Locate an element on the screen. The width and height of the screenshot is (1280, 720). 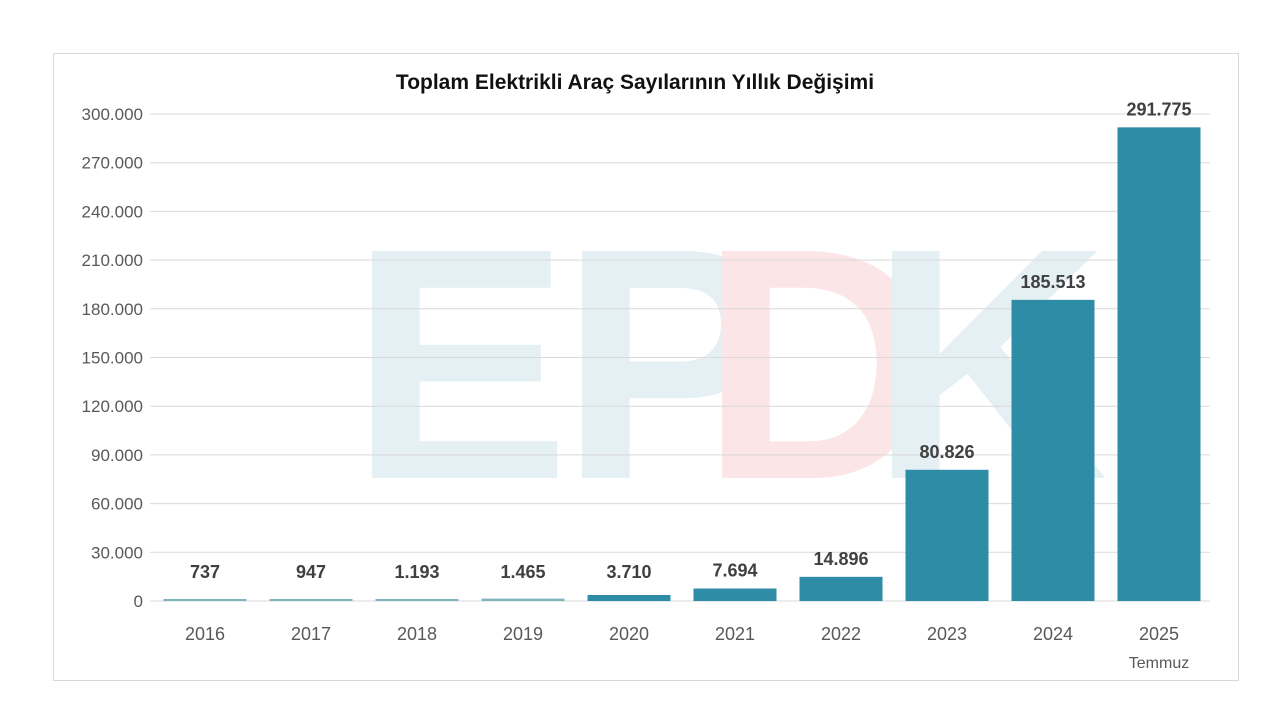
data-label: 1.193 is located at coordinates (416, 572).